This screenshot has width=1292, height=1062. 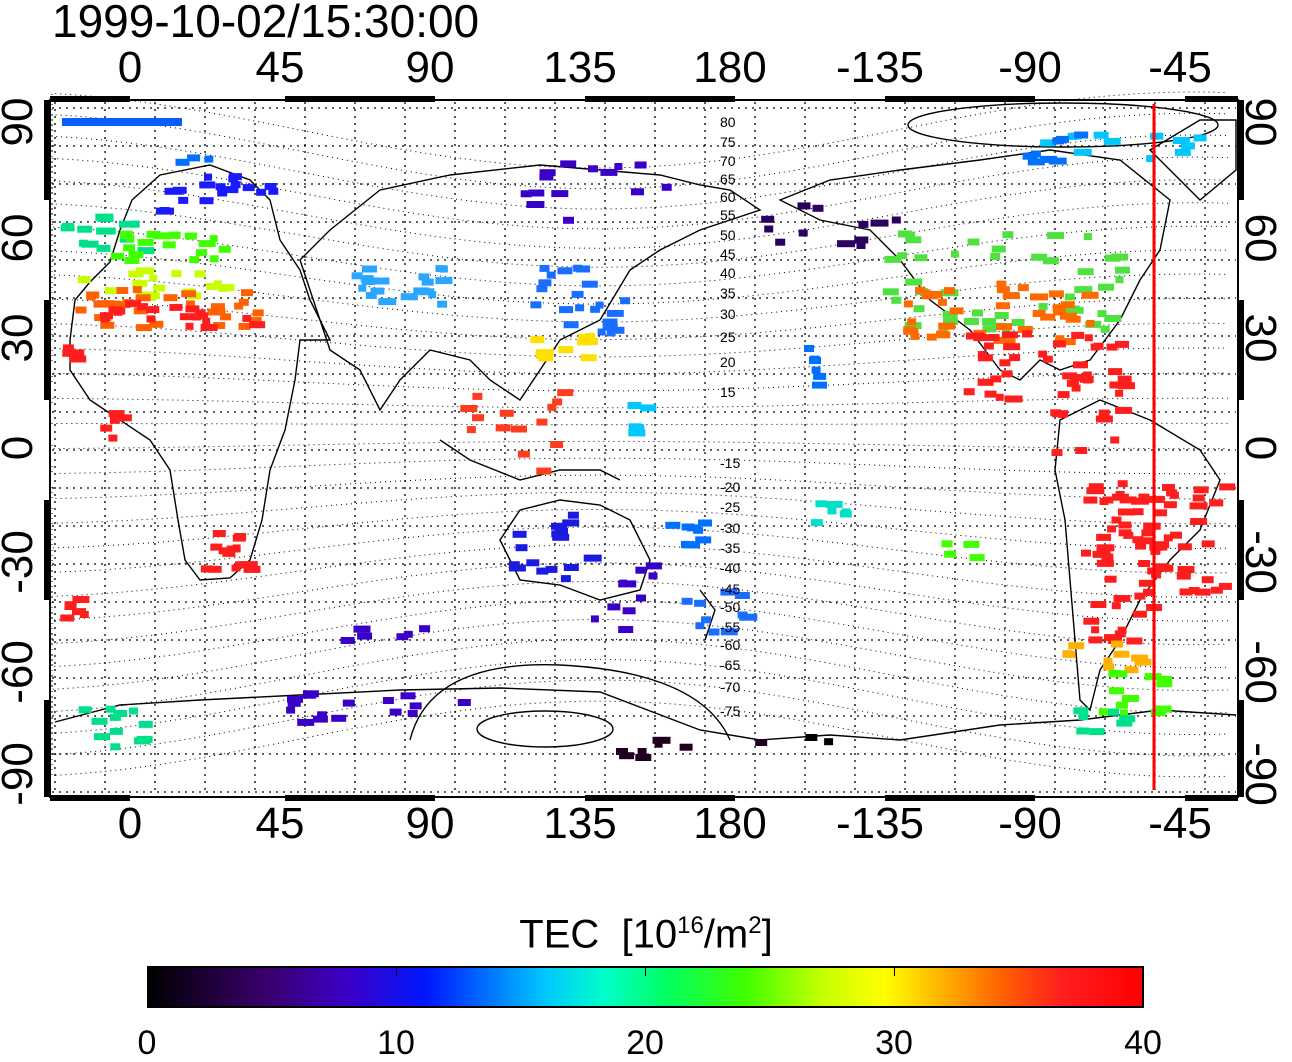 What do you see at coordinates (580, 67) in the screenshot?
I see `x-tick-top: 135` at bounding box center [580, 67].